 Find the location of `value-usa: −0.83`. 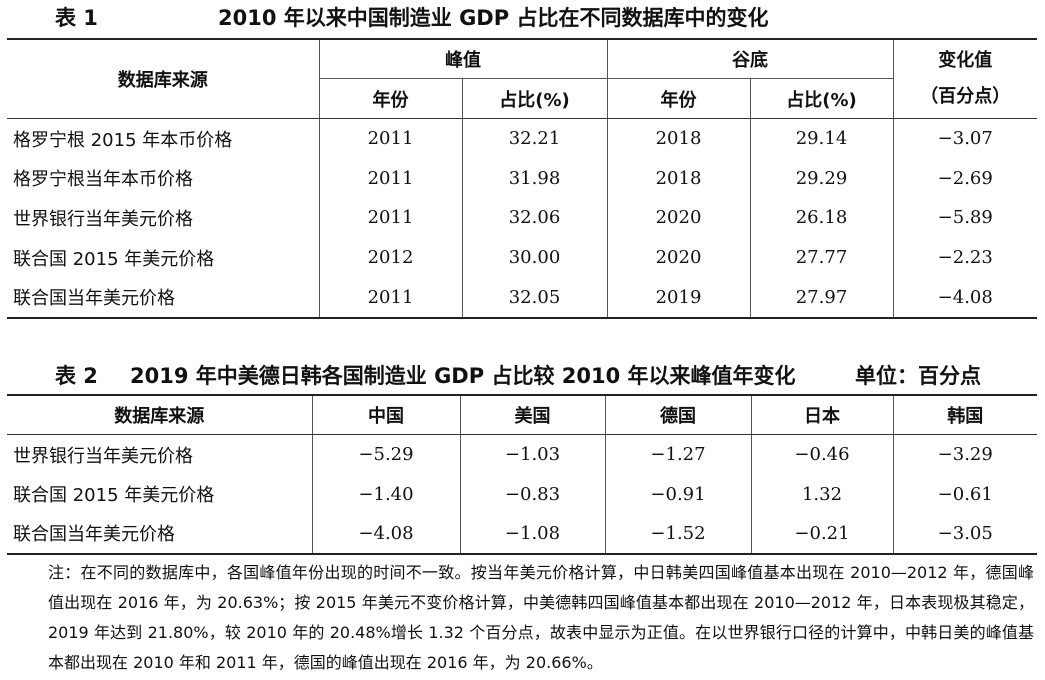

value-usa: −0.83 is located at coordinates (532, 494).